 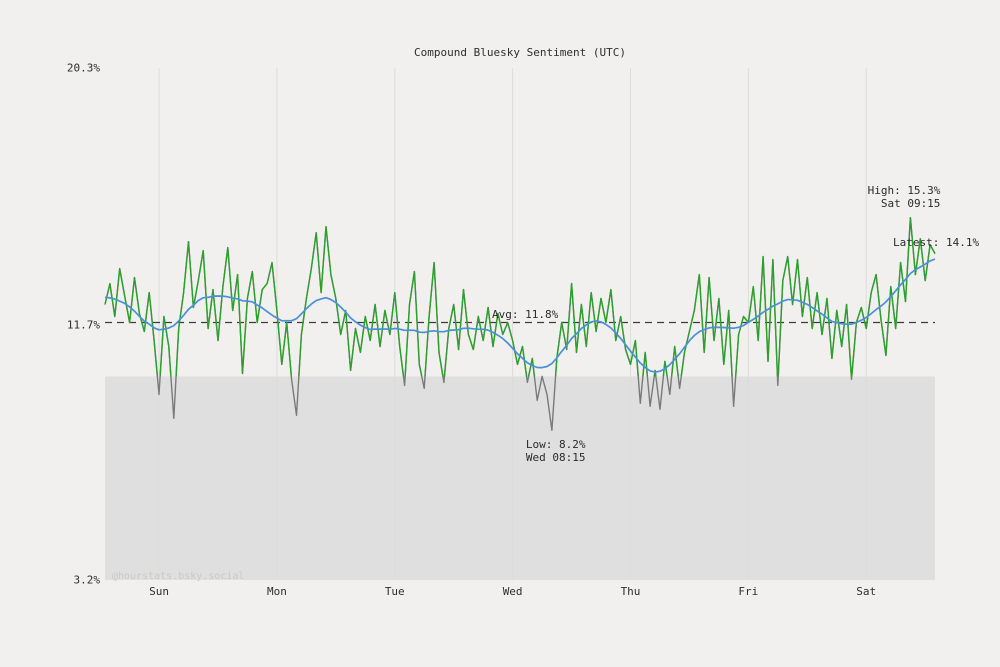 What do you see at coordinates (904, 190) in the screenshot?
I see `high-annotation-label: High: 15.3%` at bounding box center [904, 190].